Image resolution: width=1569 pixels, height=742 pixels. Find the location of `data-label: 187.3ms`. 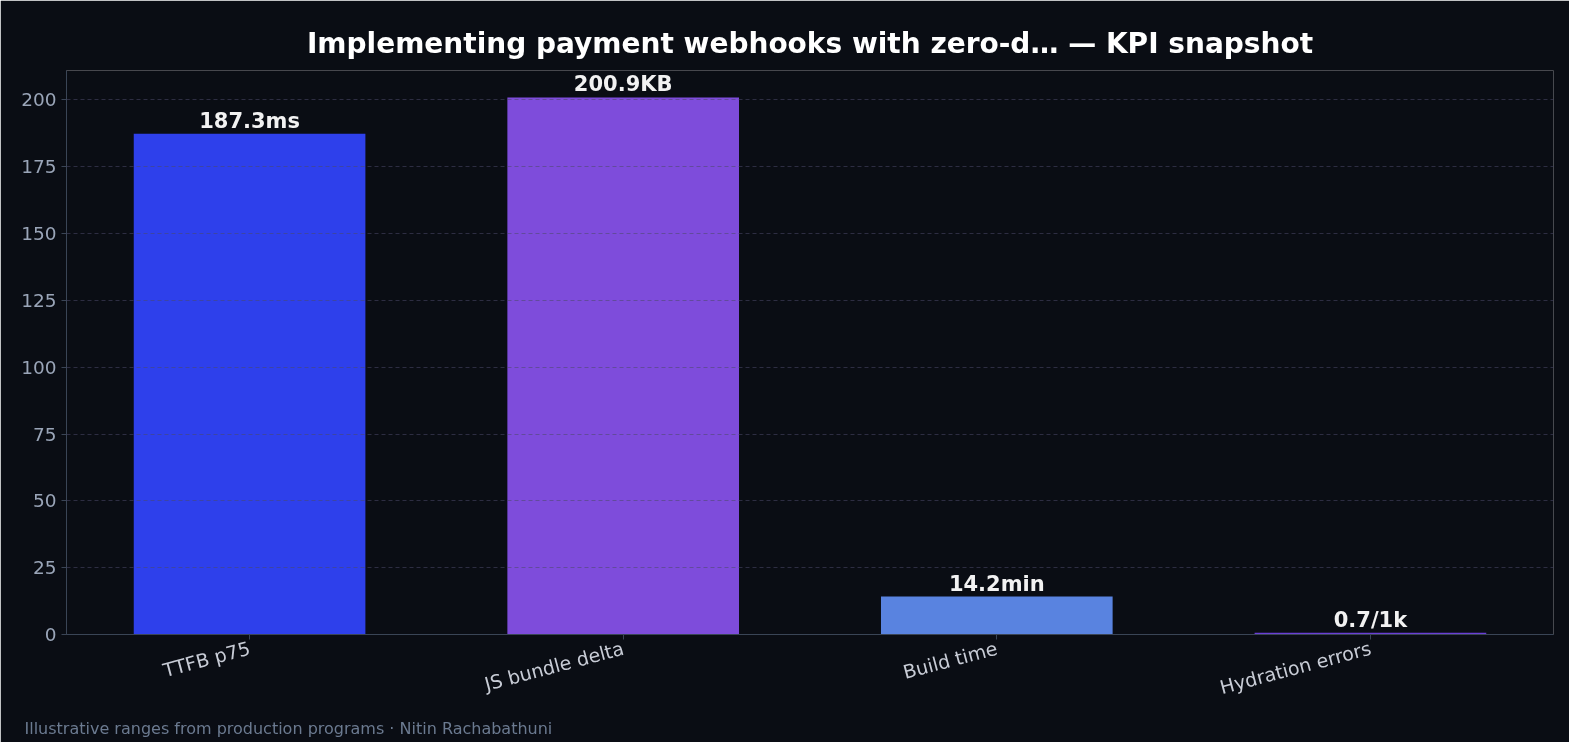

data-label: 187.3ms is located at coordinates (249, 120).